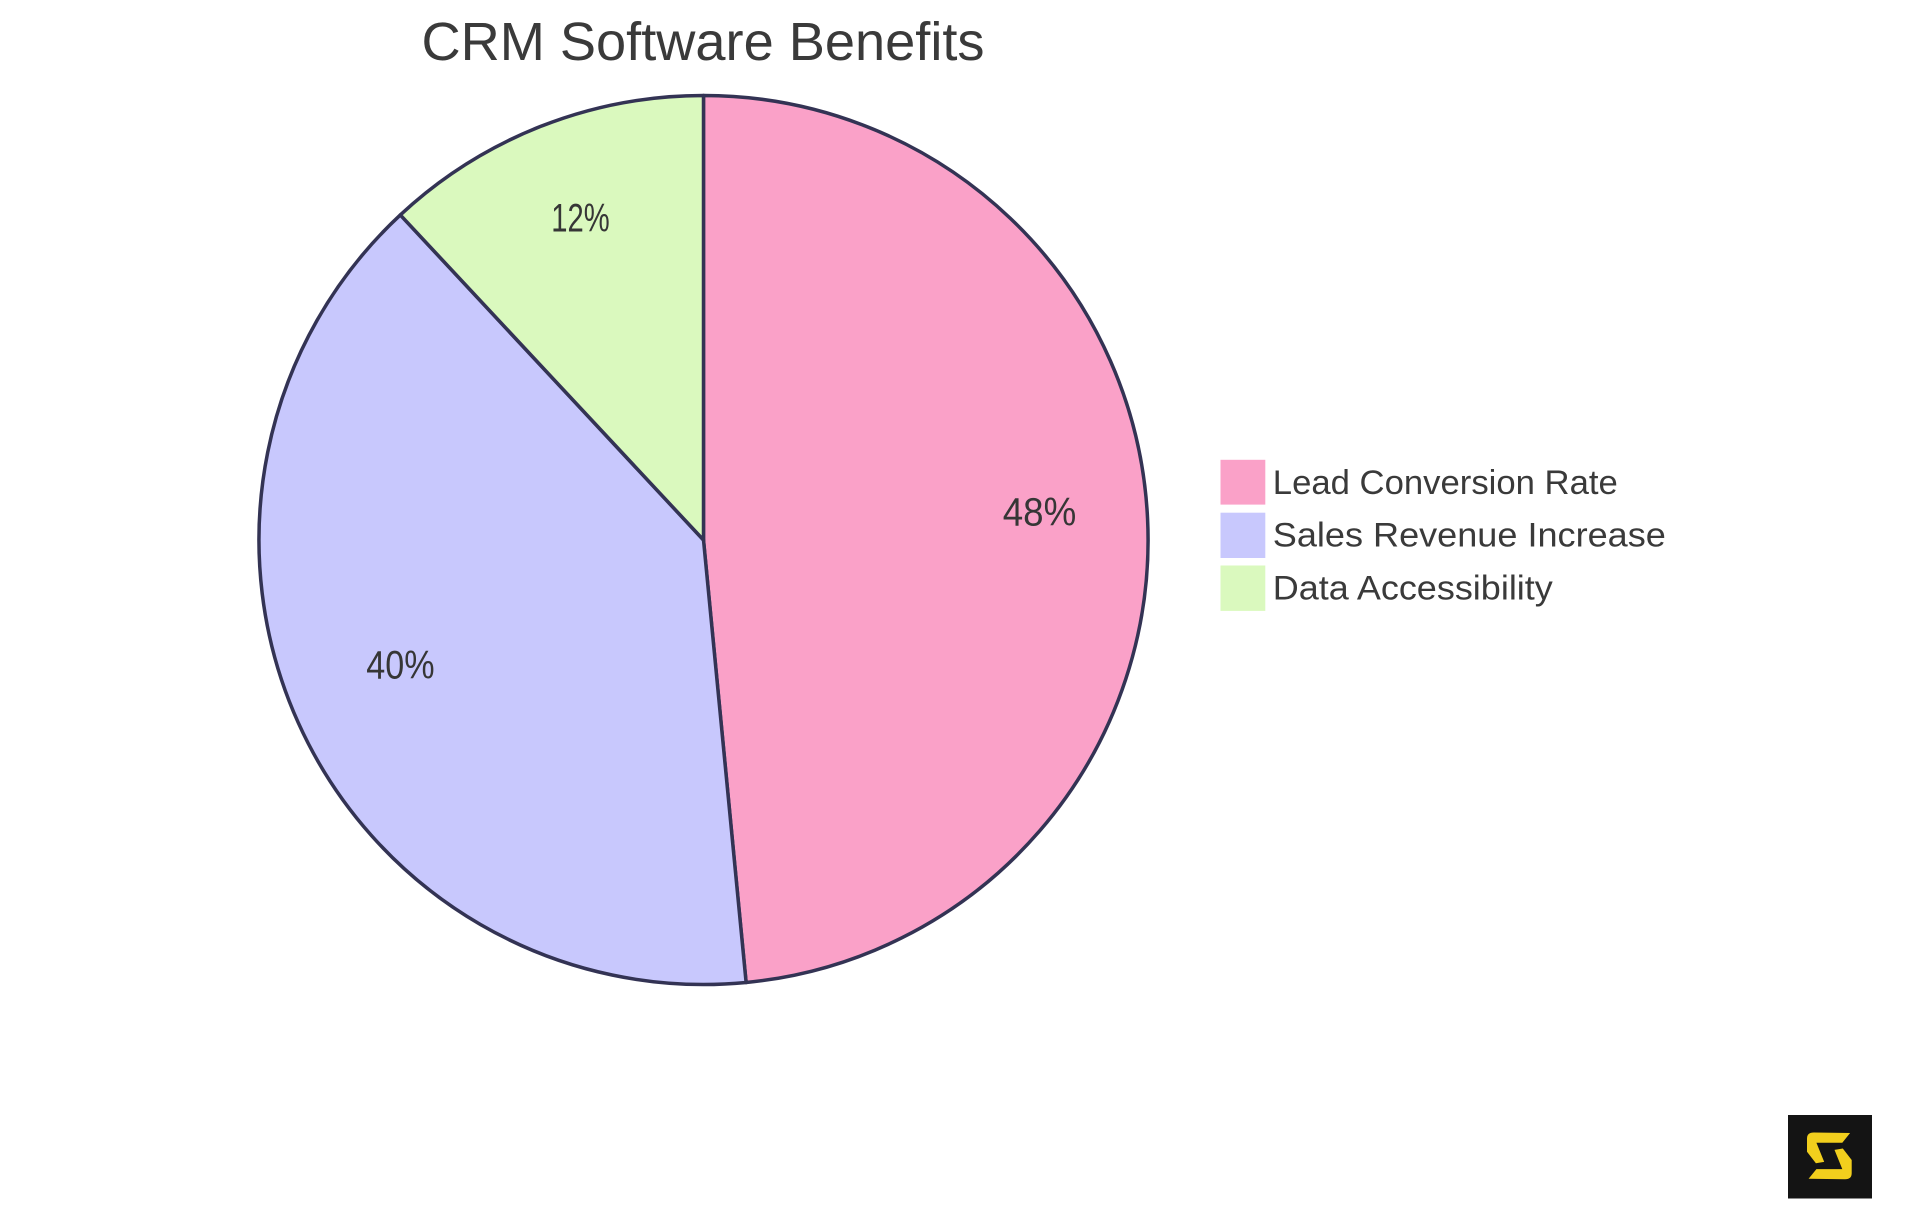 This screenshot has width=1920, height=1215. I want to click on svg-text: Data Accessibility, so click(1413, 589).